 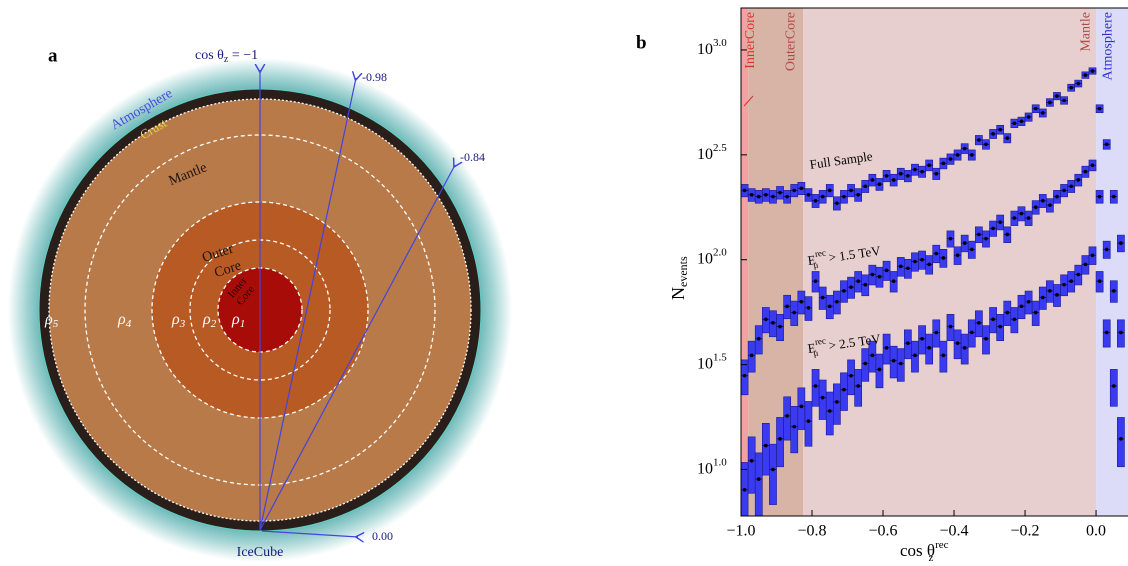 I want to click on detector-label: IceCube, so click(x=260, y=552).